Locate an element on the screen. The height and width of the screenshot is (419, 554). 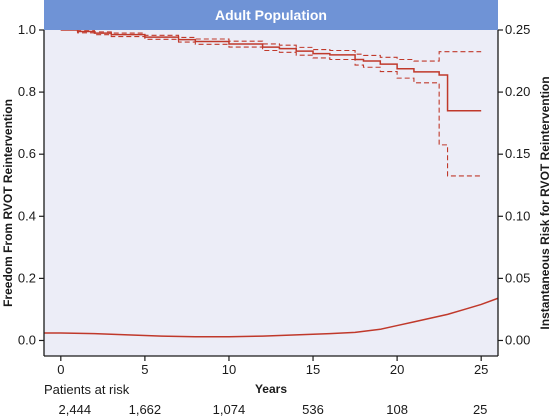
y2-tick-label: 0.10 is located at coordinates (517, 215).